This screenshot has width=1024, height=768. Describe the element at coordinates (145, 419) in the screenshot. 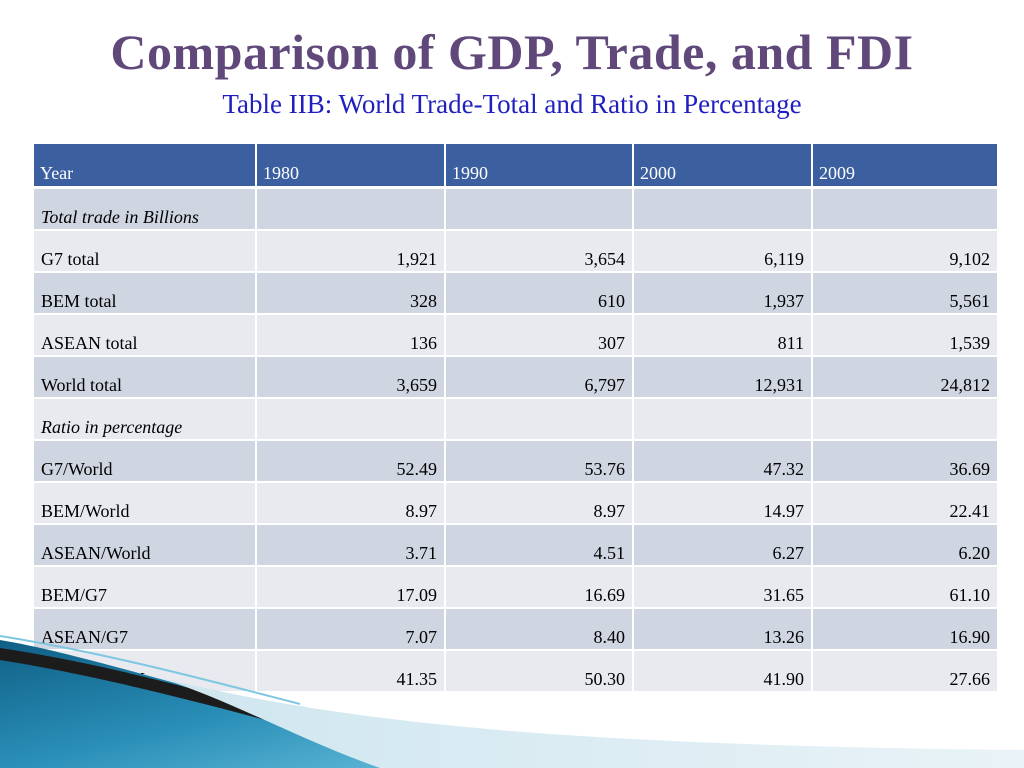

I see `row-label: Ratio in percentage` at that location.